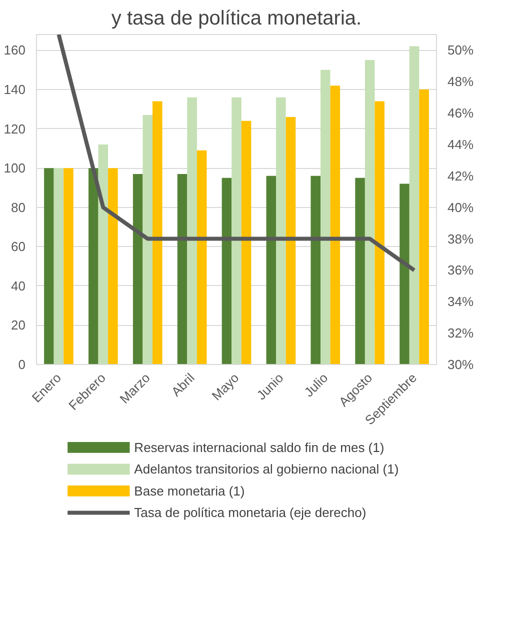 This screenshot has height=637, width=526. Describe the element at coordinates (18, 207) in the screenshot. I see `y-tick-label: 80` at that location.